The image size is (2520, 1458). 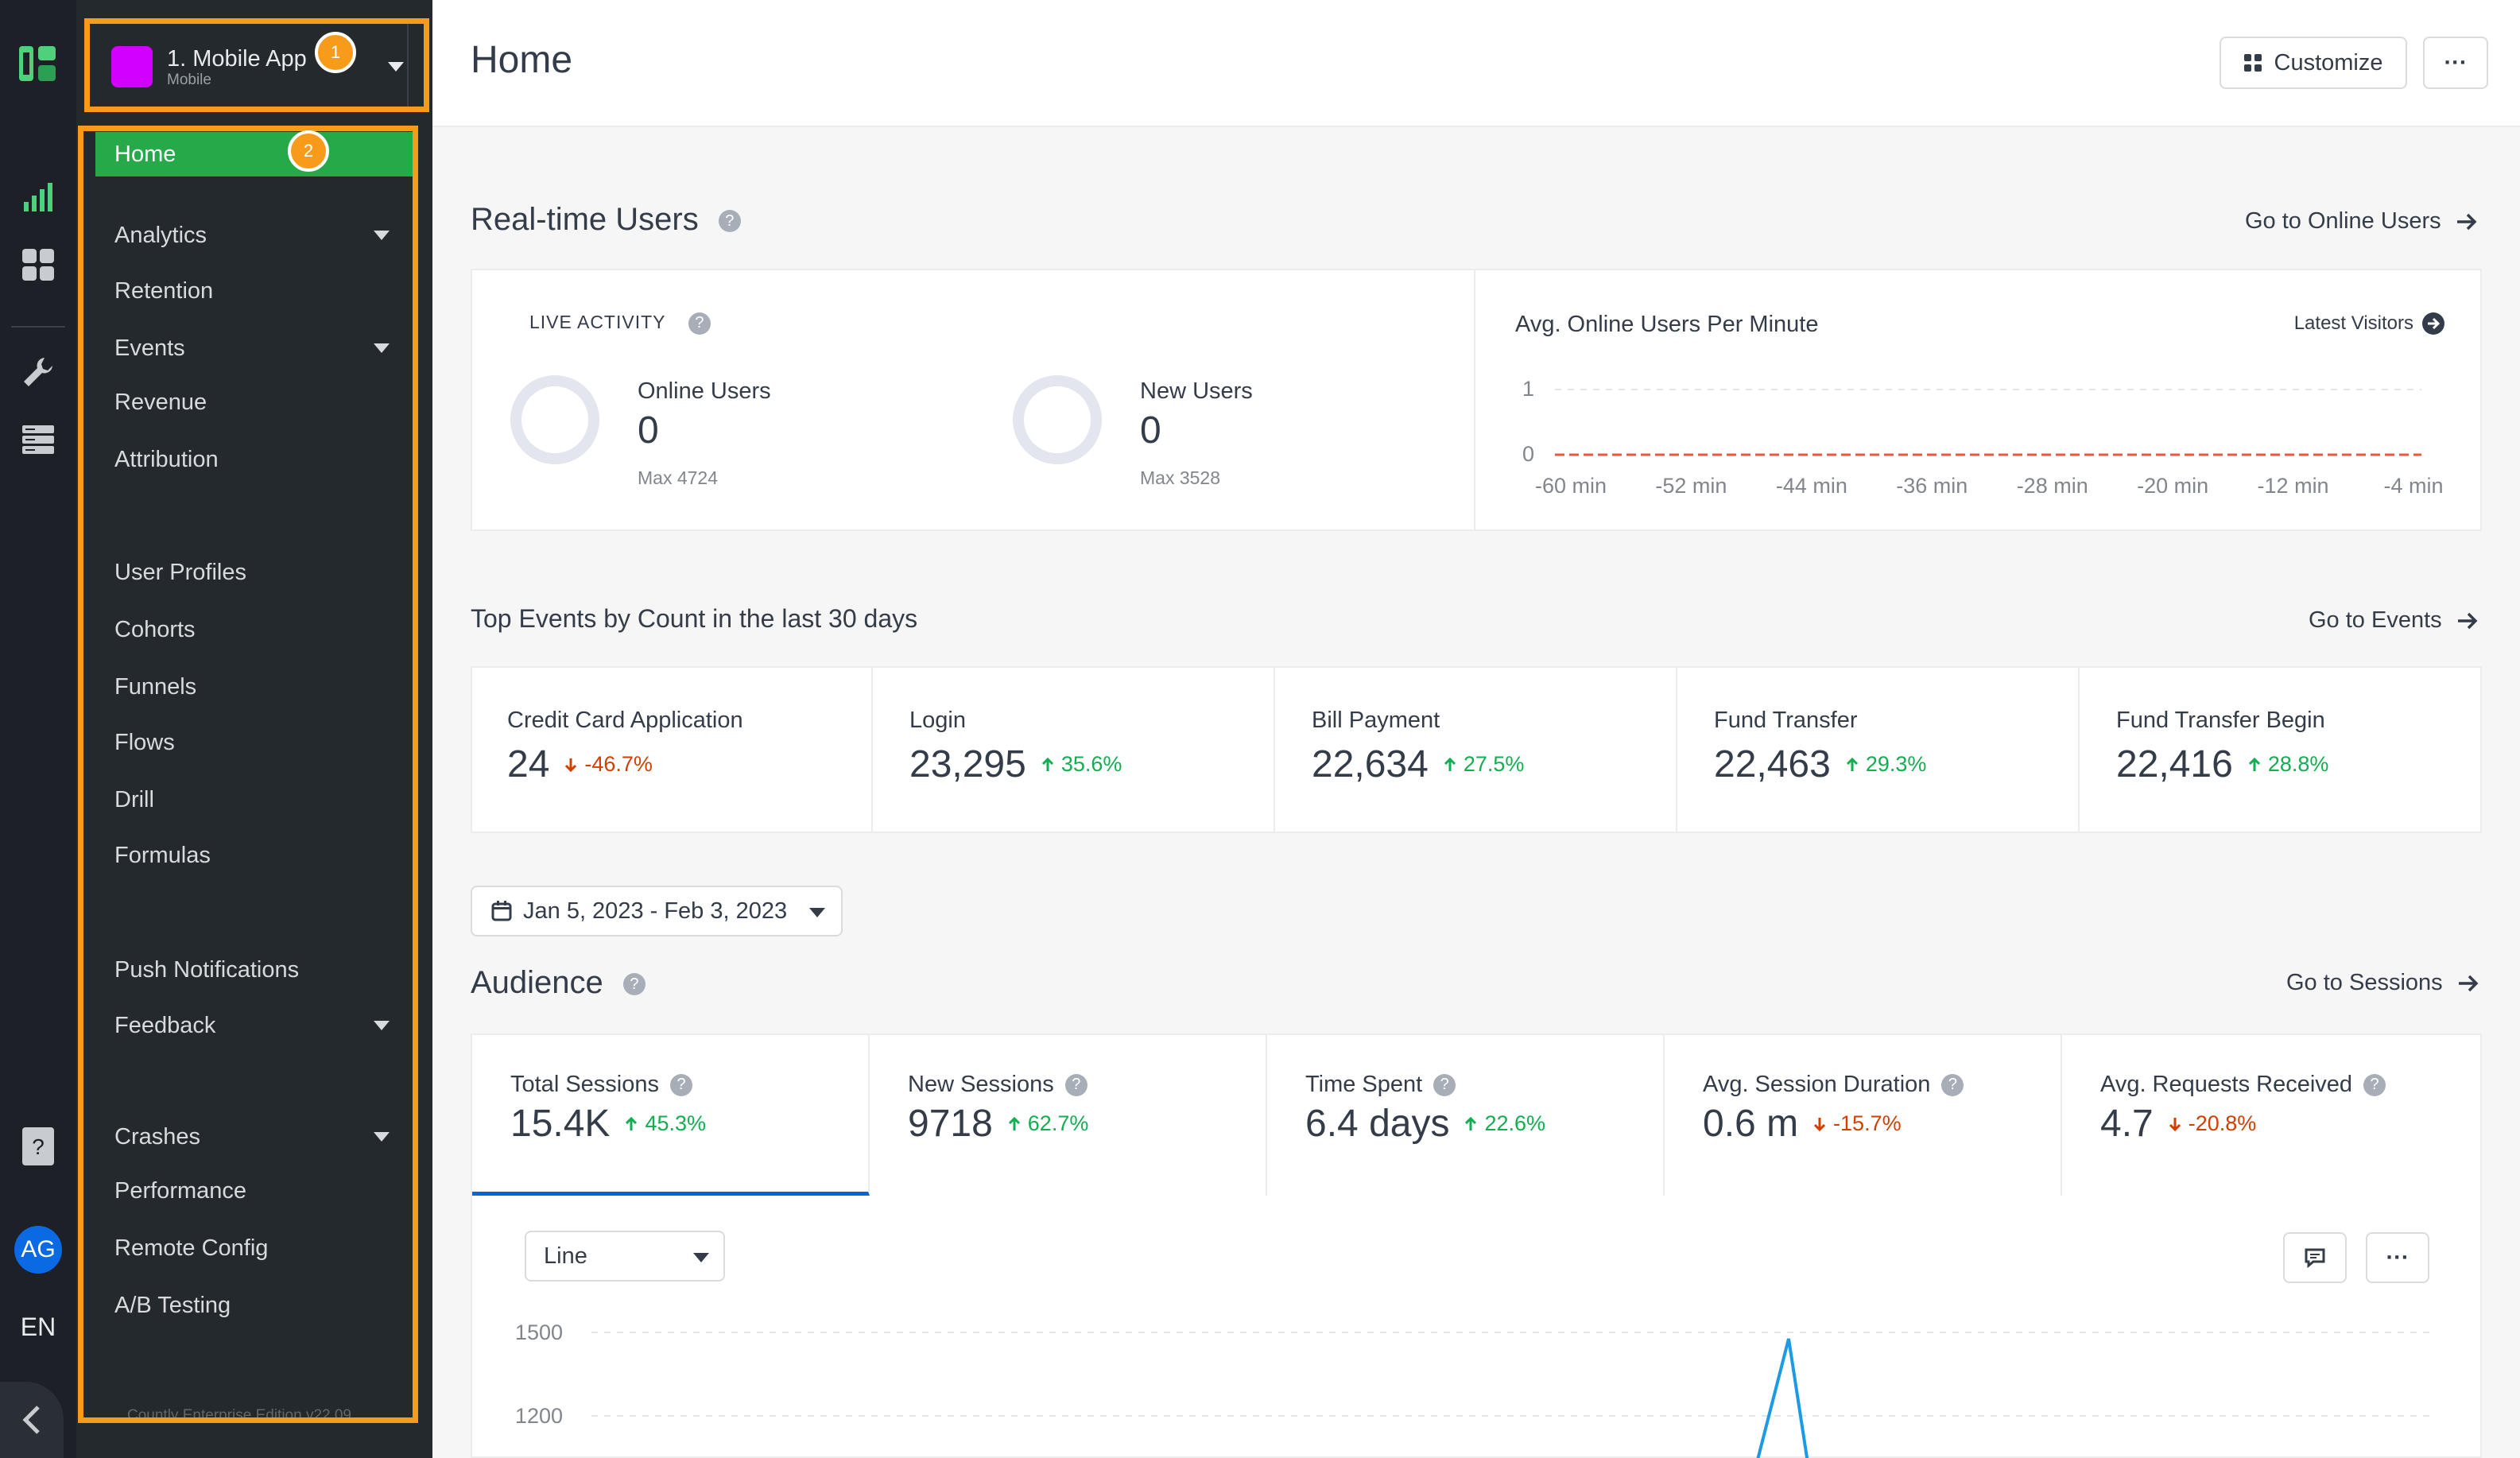 What do you see at coordinates (38, 1327) in the screenshot?
I see `language-selector: EN` at bounding box center [38, 1327].